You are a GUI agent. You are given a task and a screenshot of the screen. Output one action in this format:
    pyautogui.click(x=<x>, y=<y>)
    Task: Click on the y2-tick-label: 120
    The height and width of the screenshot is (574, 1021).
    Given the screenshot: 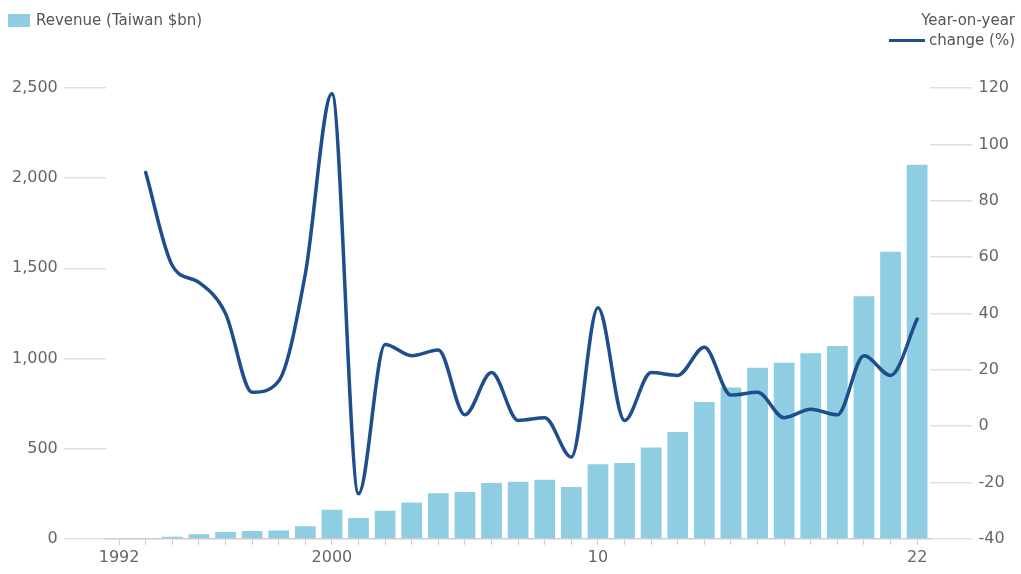 What is the action you would take?
    pyautogui.click(x=994, y=87)
    